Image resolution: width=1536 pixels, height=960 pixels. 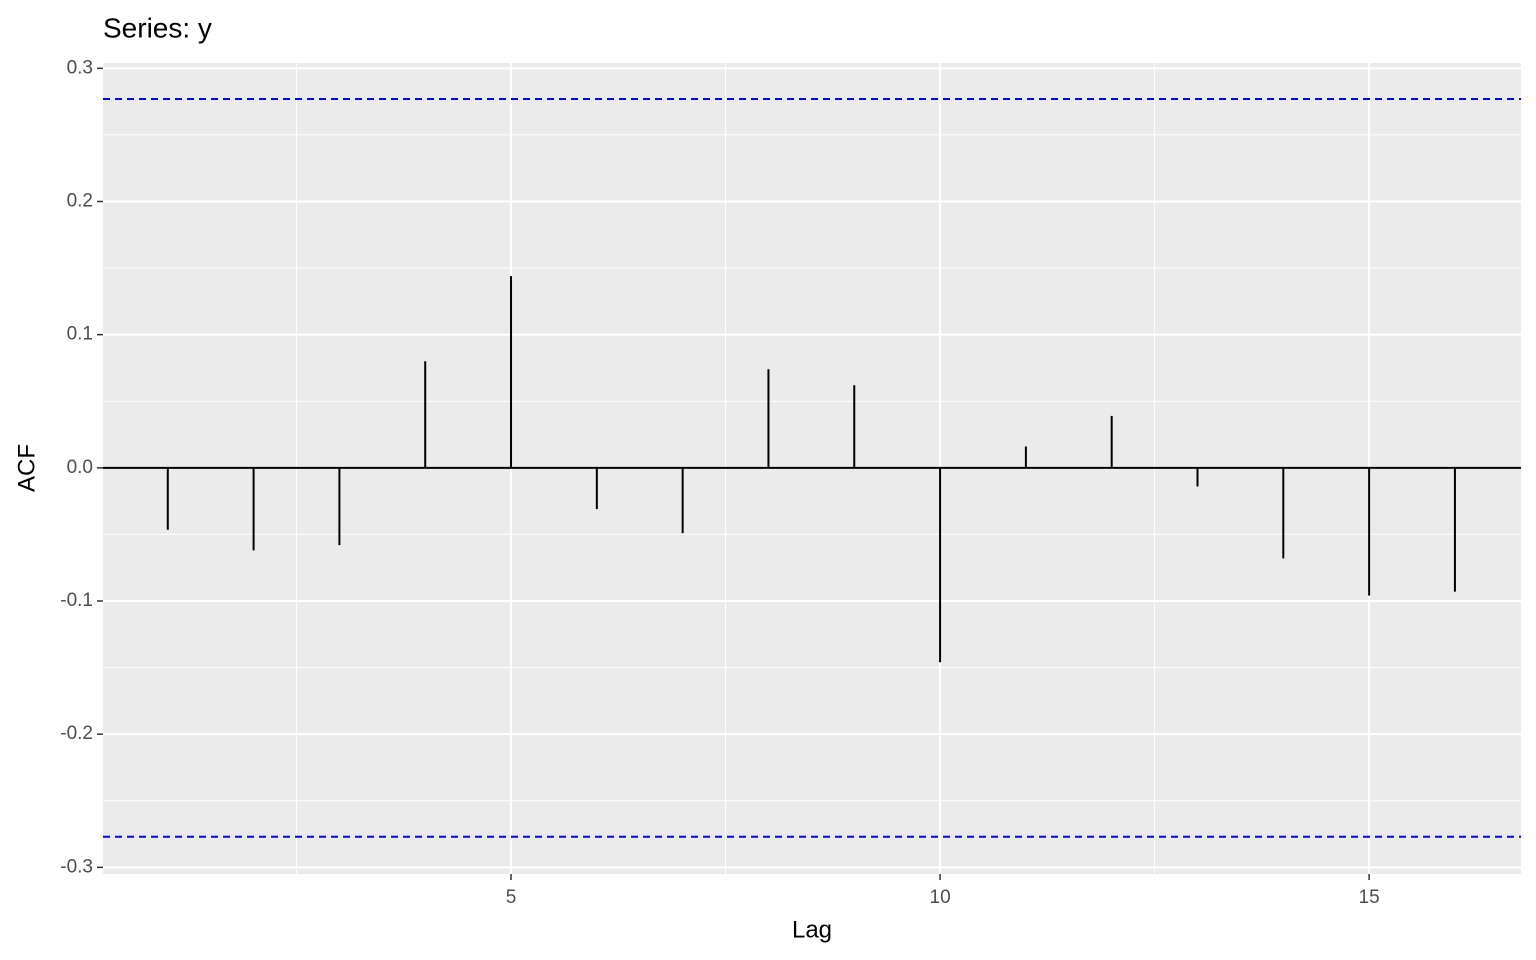 I want to click on y-tick-label: 0.0, so click(x=80, y=467).